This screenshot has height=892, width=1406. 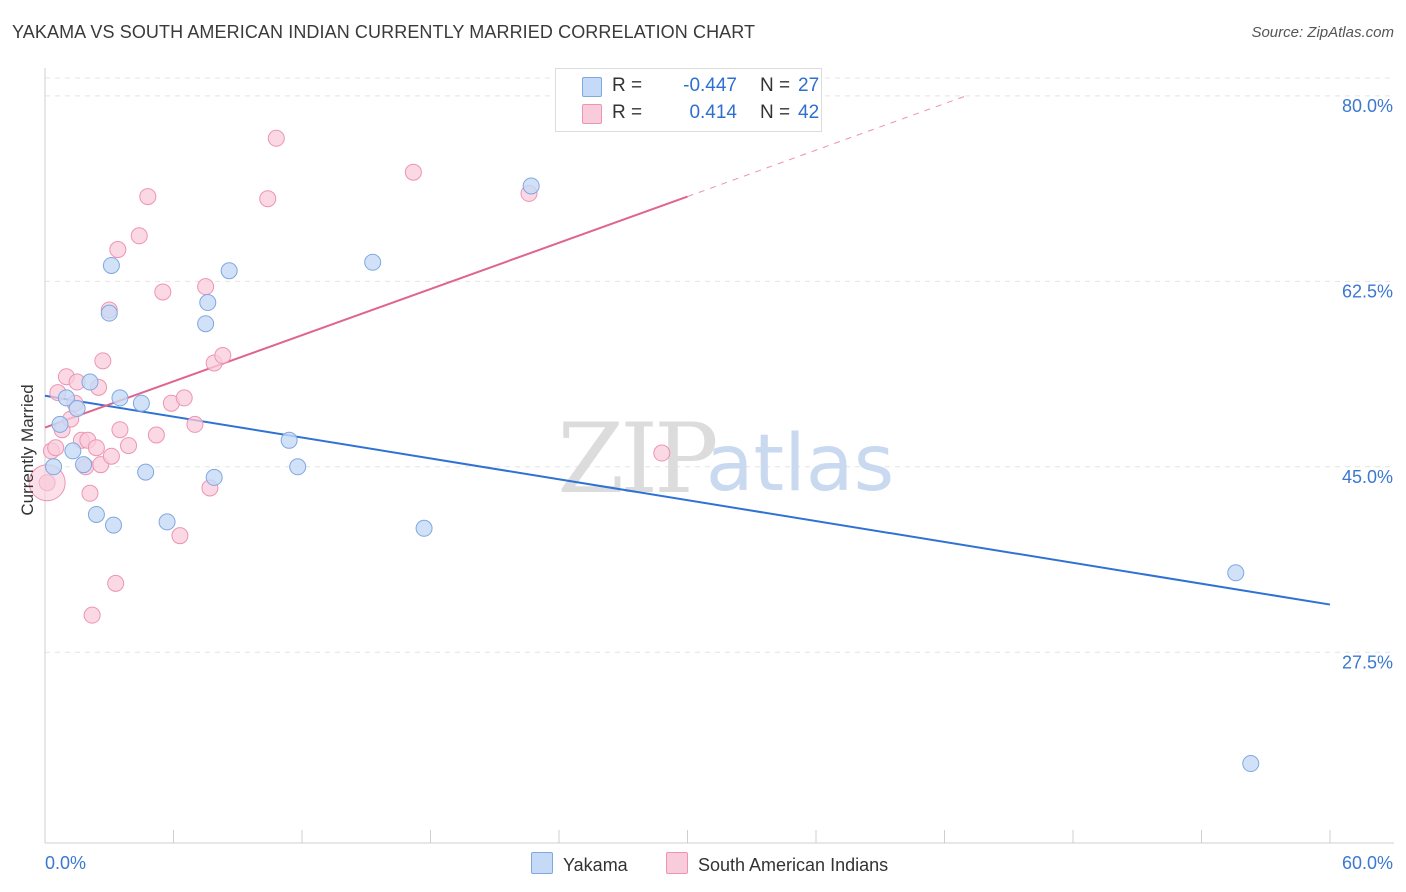 I want to click on y-axis-tick-labels: 27.5% 45.0% 62.5% 80.0%, so click(x=1367, y=384).